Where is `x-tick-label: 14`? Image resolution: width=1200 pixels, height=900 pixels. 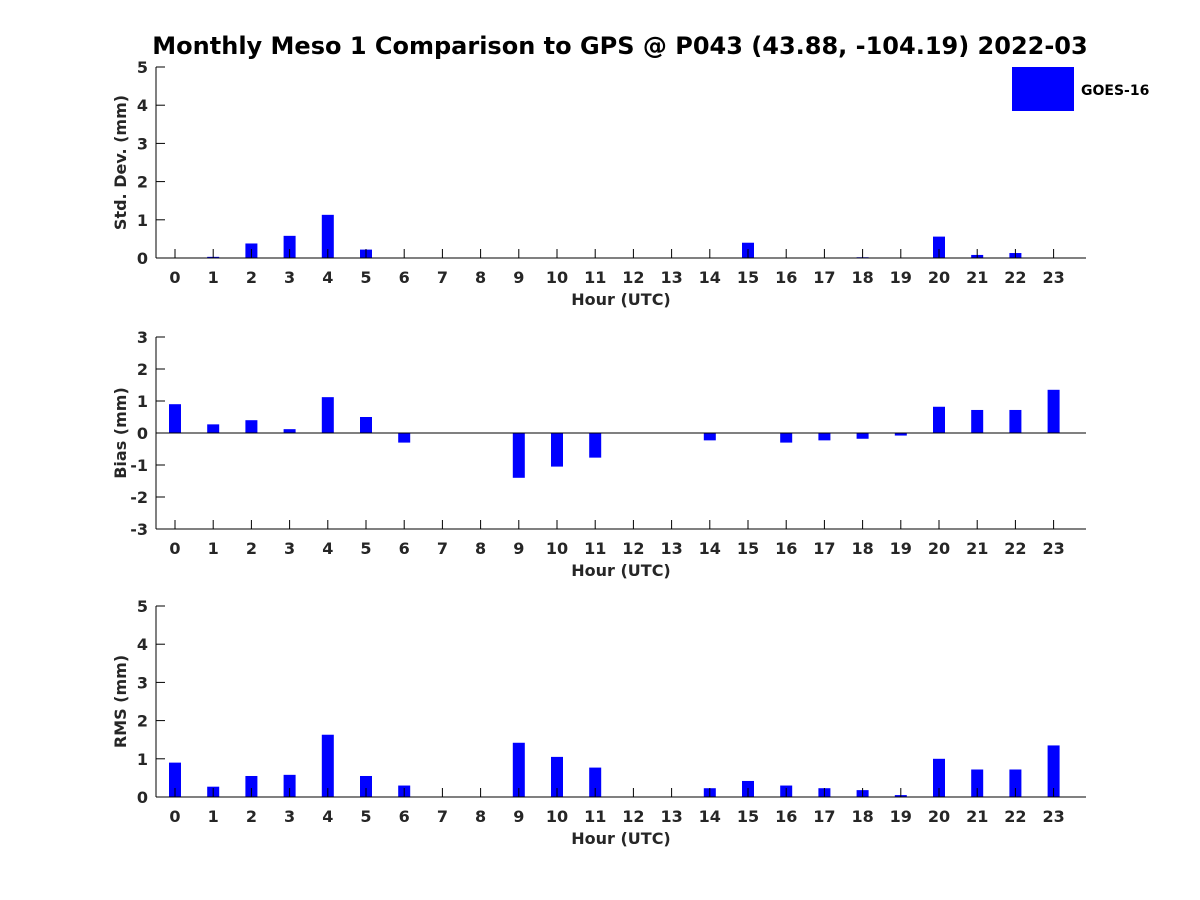 x-tick-label: 14 is located at coordinates (710, 548).